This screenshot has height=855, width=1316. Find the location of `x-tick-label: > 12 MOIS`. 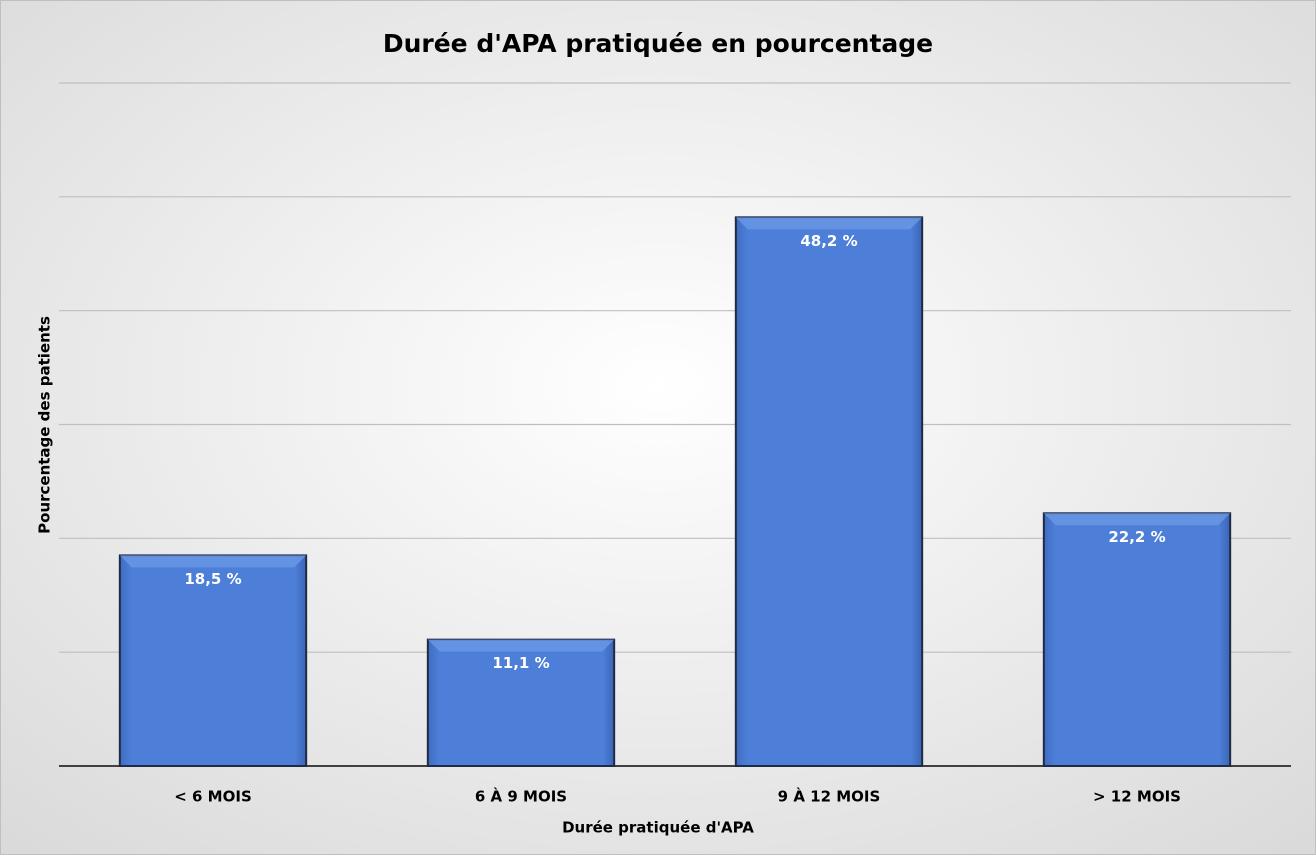

x-tick-label: > 12 MOIS is located at coordinates (1137, 797).